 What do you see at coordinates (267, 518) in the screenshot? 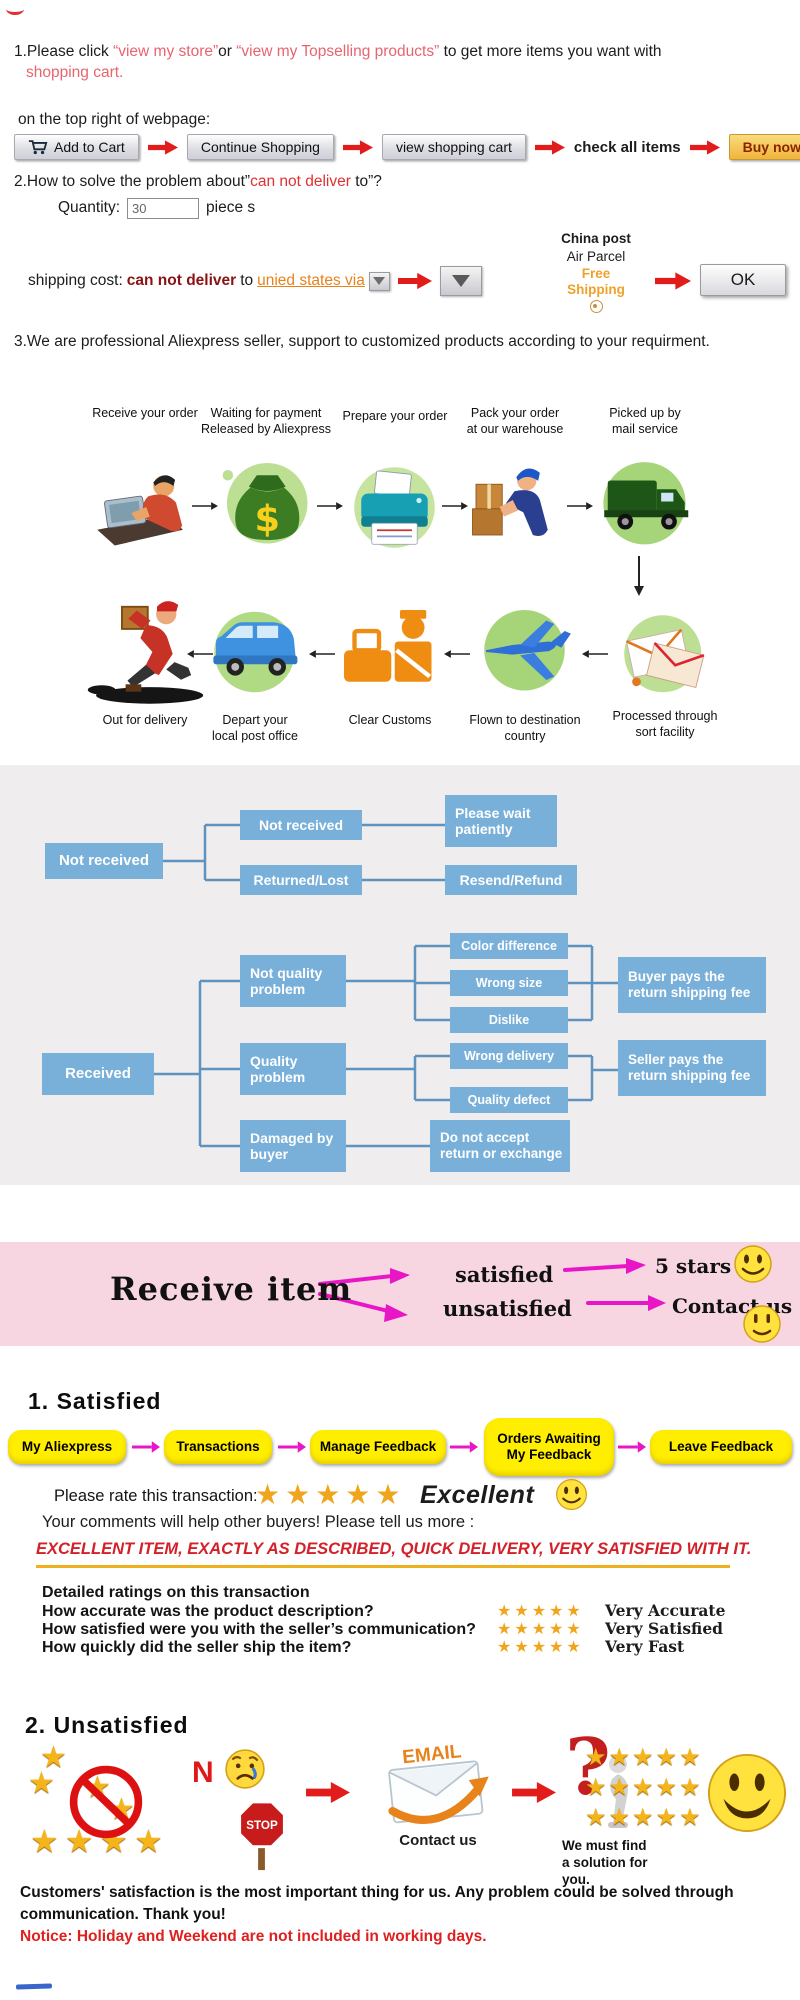
I see `dollar-sign: $` at bounding box center [267, 518].